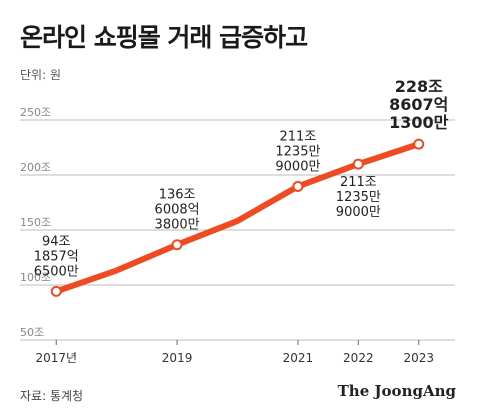  What do you see at coordinates (52, 396) in the screenshot?
I see `source-label: 자료: 통계청` at bounding box center [52, 396].